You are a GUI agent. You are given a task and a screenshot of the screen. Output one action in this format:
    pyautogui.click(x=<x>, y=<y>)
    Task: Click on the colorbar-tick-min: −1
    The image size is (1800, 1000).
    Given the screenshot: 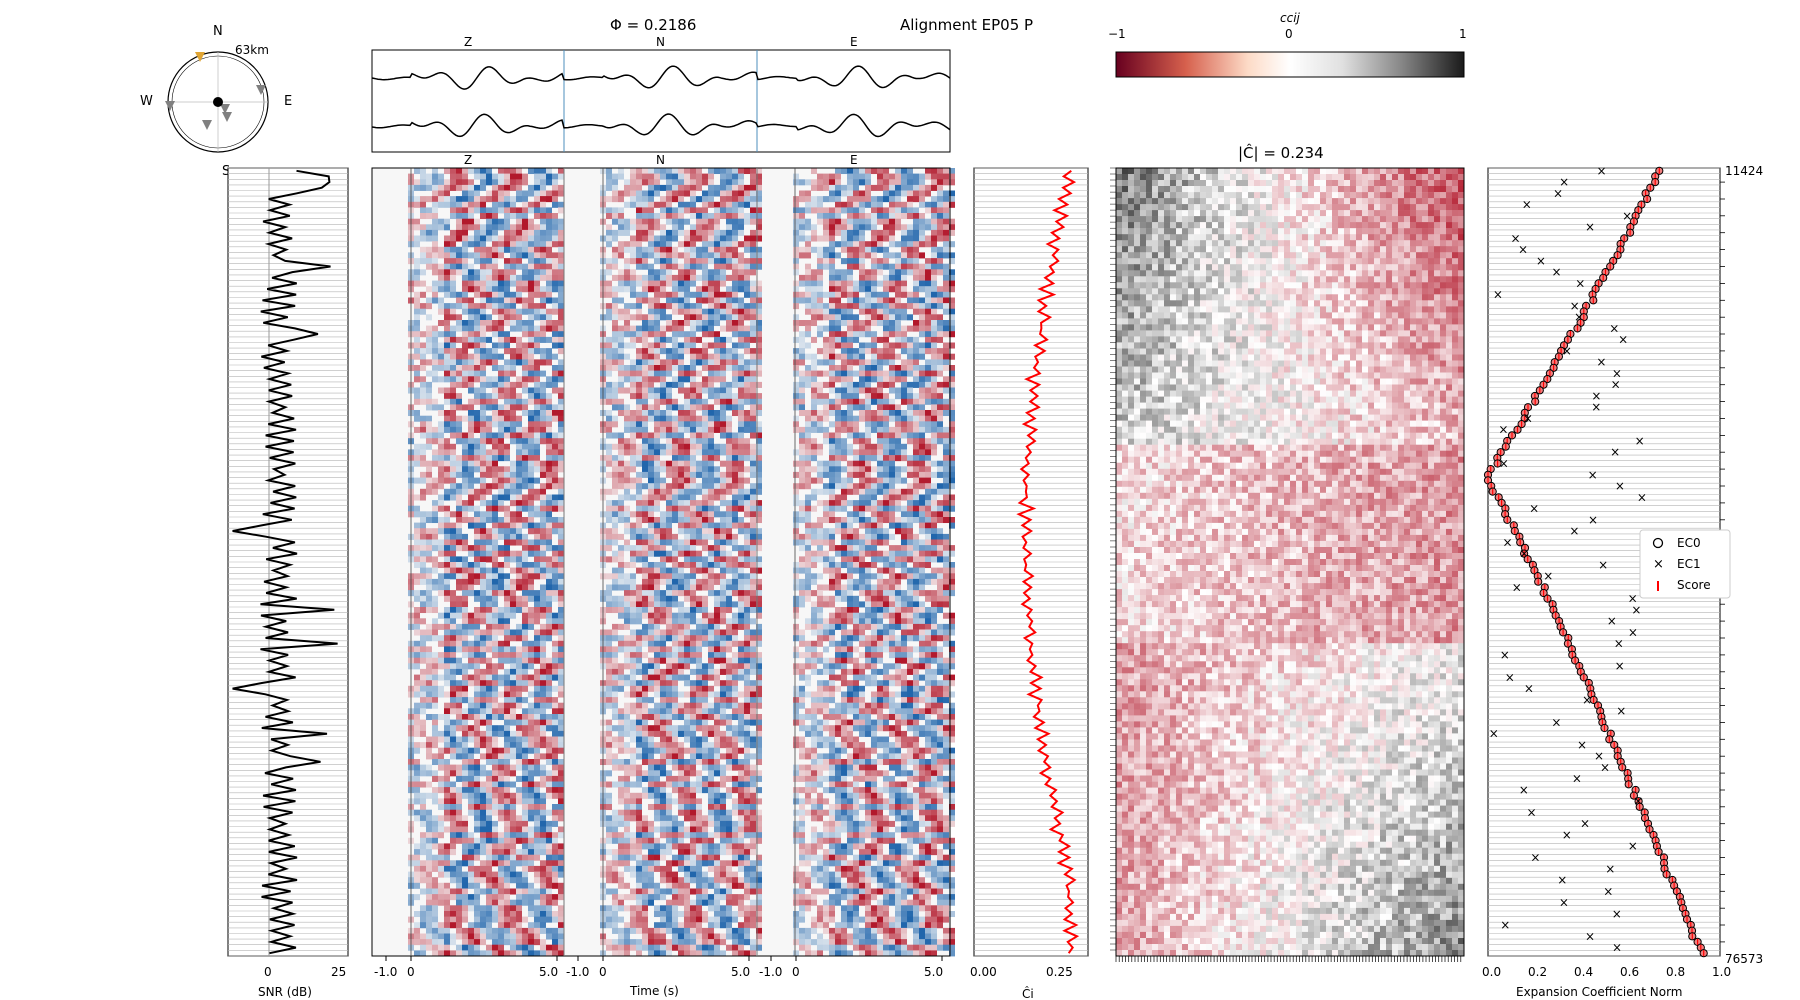 What is the action you would take?
    pyautogui.click(x=1117, y=34)
    